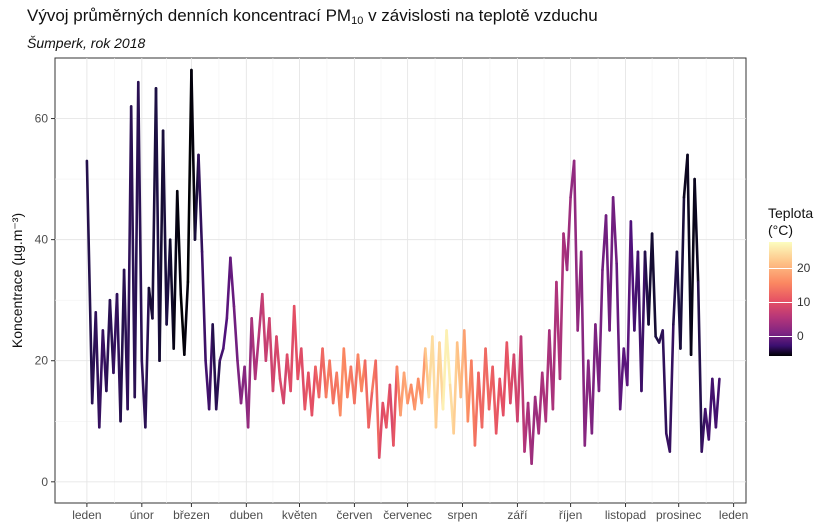 This screenshot has height=529, width=831. I want to click on y-tick-label: 40, so click(42, 240).